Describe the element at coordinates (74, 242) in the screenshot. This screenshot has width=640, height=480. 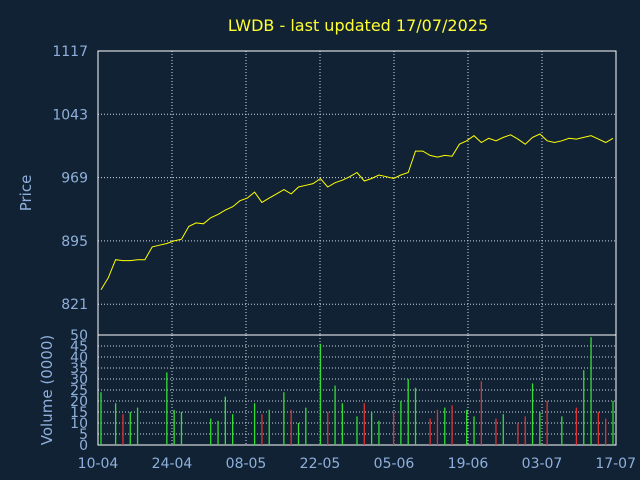
I see `price-tick-label: 895` at that location.